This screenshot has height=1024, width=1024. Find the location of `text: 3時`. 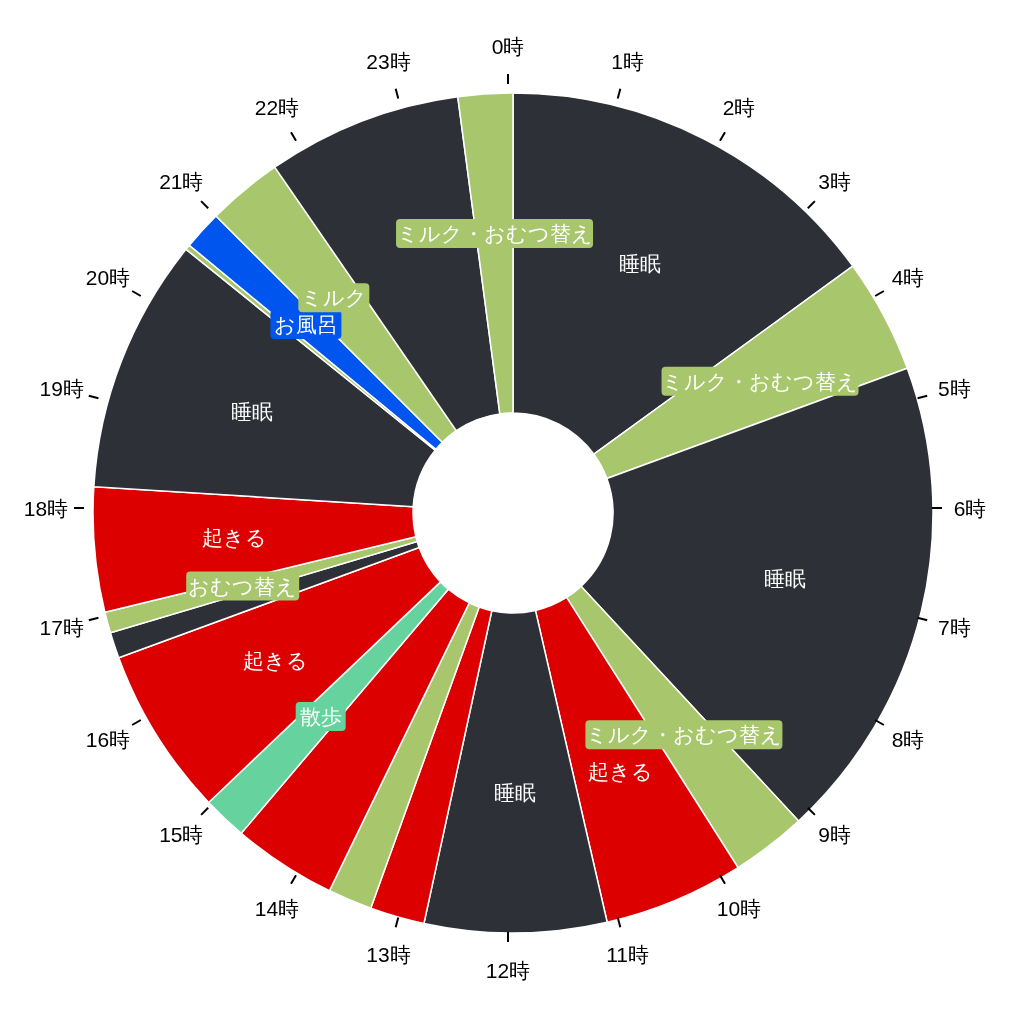

text: 3時 is located at coordinates (835, 181).